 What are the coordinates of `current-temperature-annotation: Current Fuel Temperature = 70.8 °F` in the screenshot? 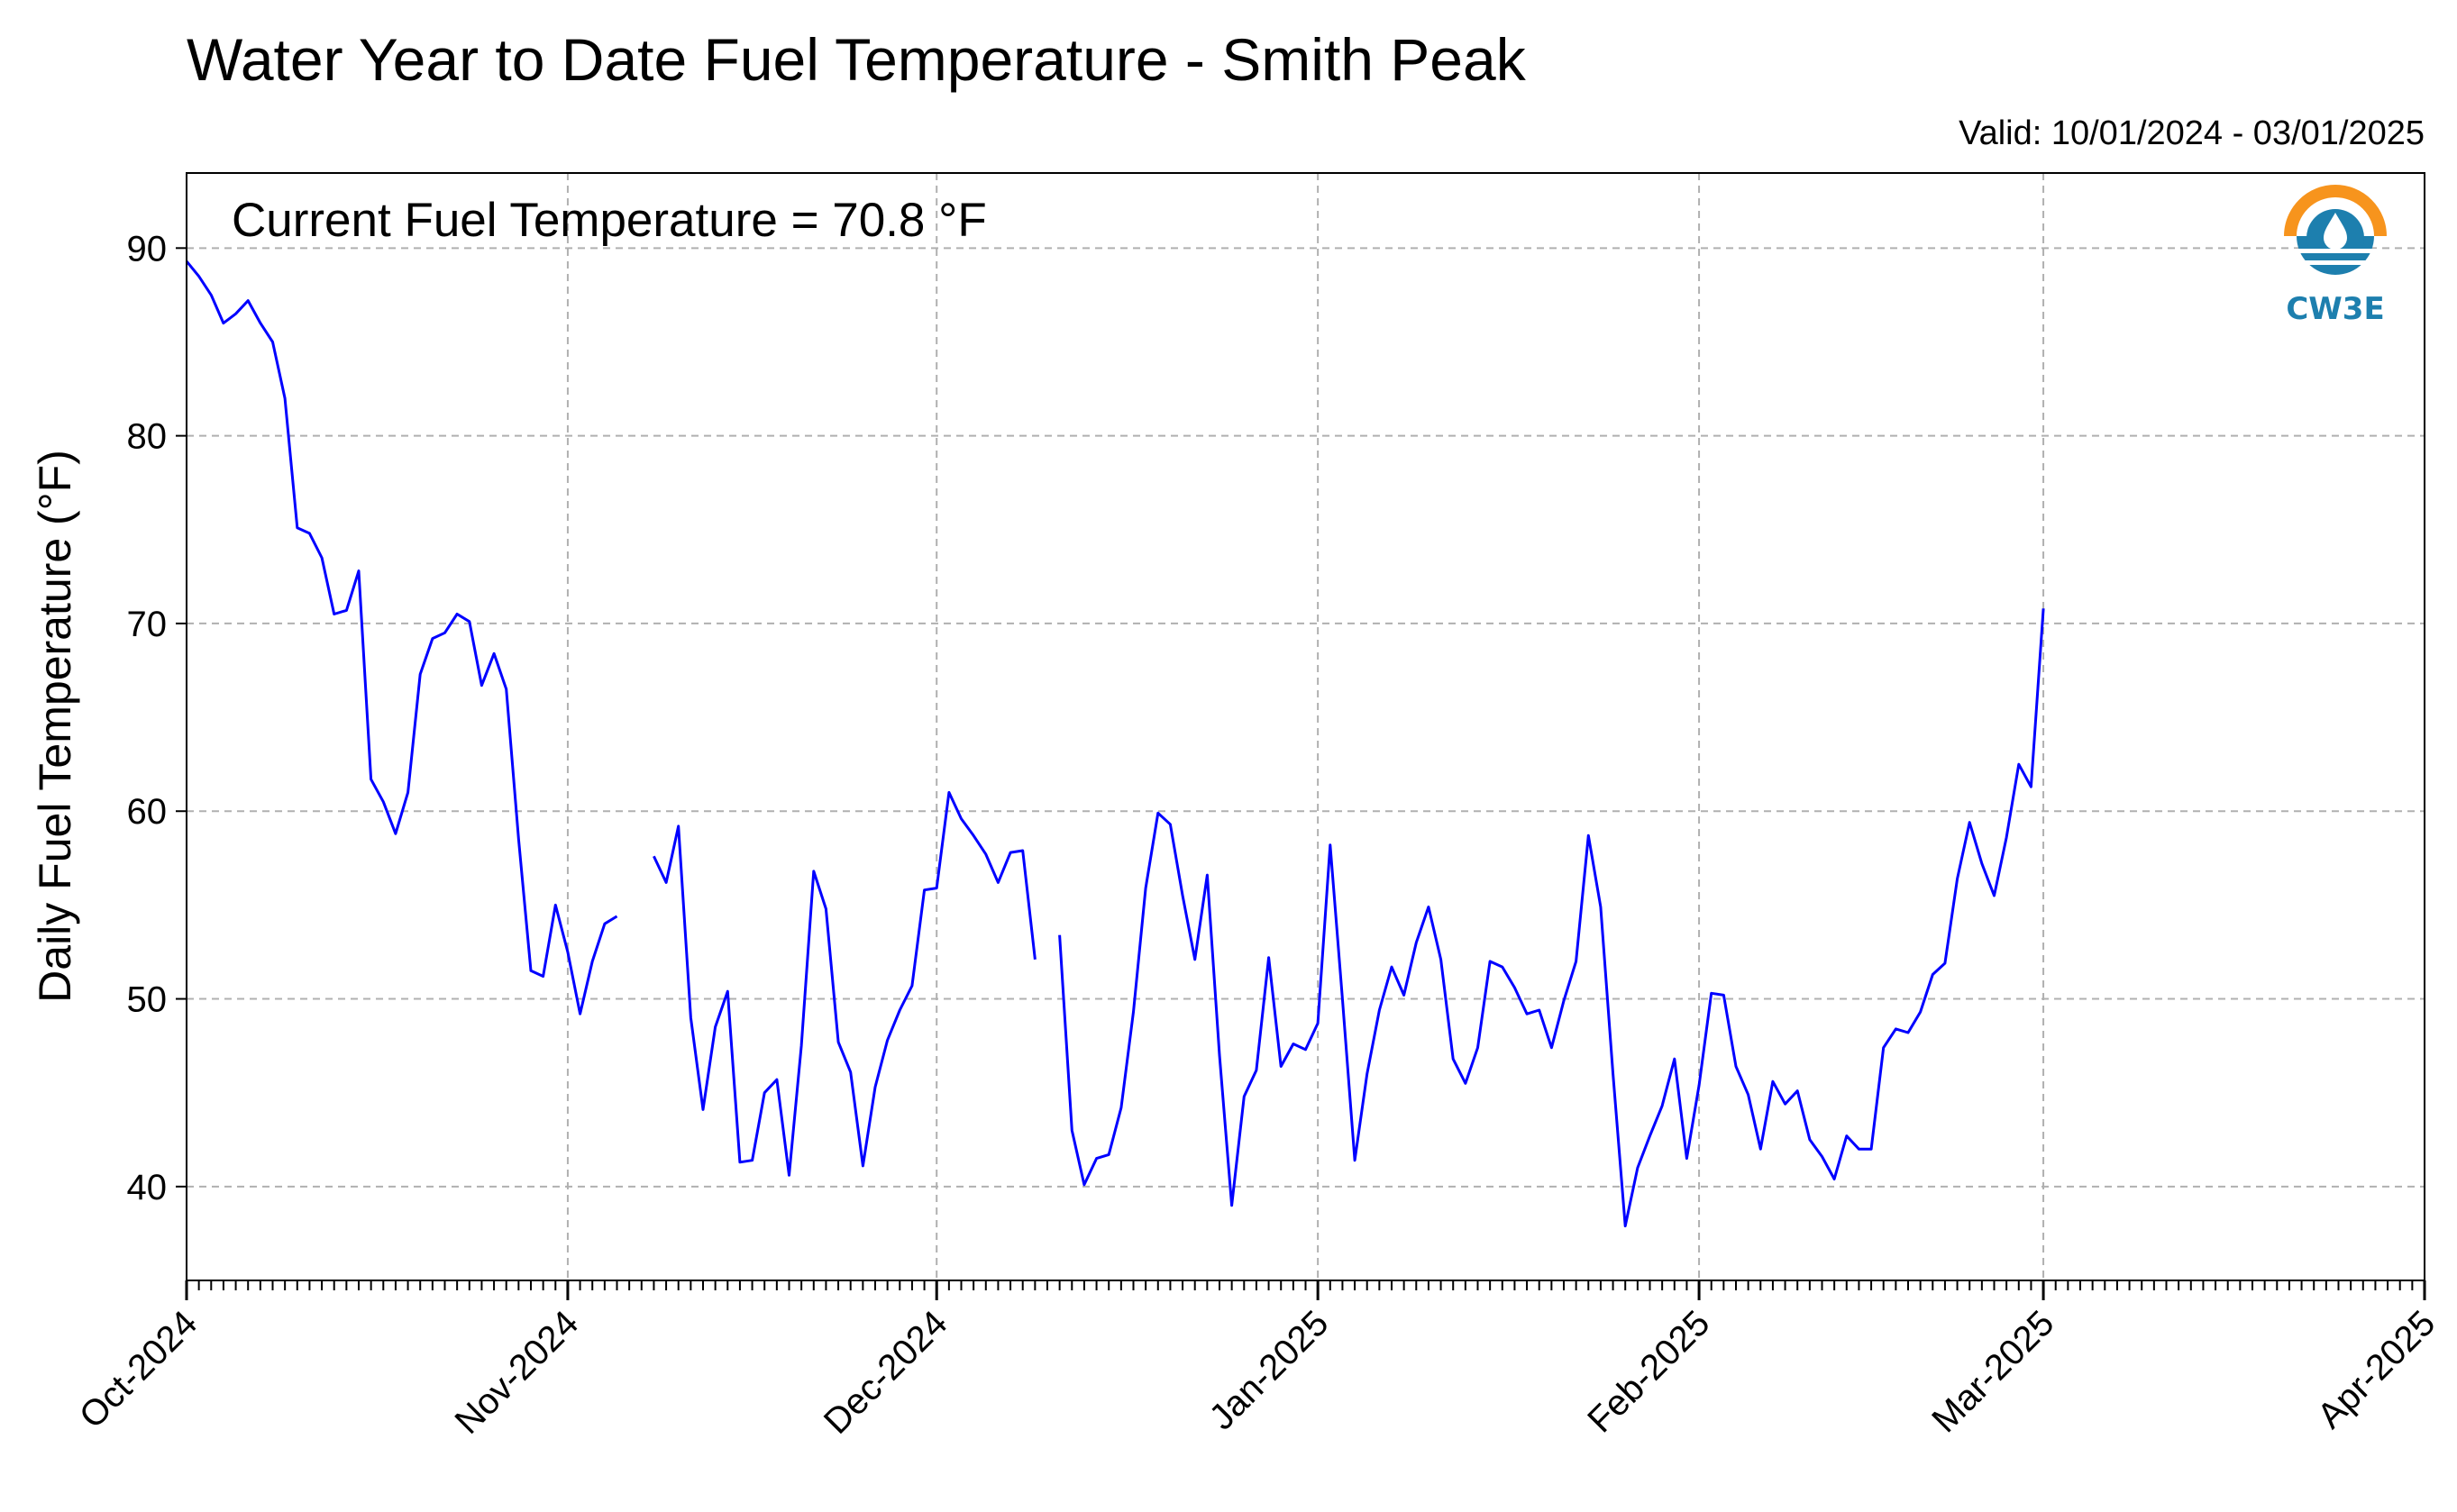 It's located at (609, 220).